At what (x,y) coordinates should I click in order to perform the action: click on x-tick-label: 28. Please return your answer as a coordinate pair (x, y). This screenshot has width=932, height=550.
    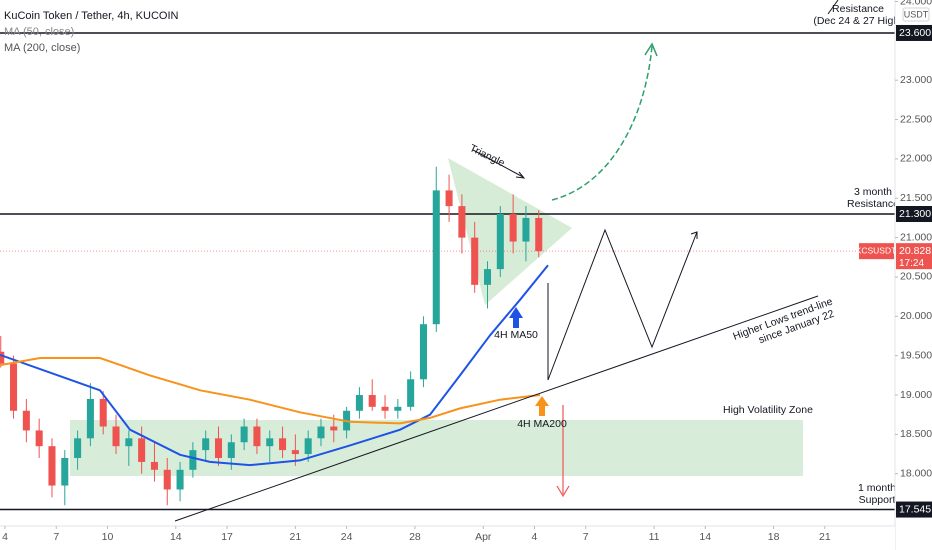
    Looking at the image, I should click on (415, 537).